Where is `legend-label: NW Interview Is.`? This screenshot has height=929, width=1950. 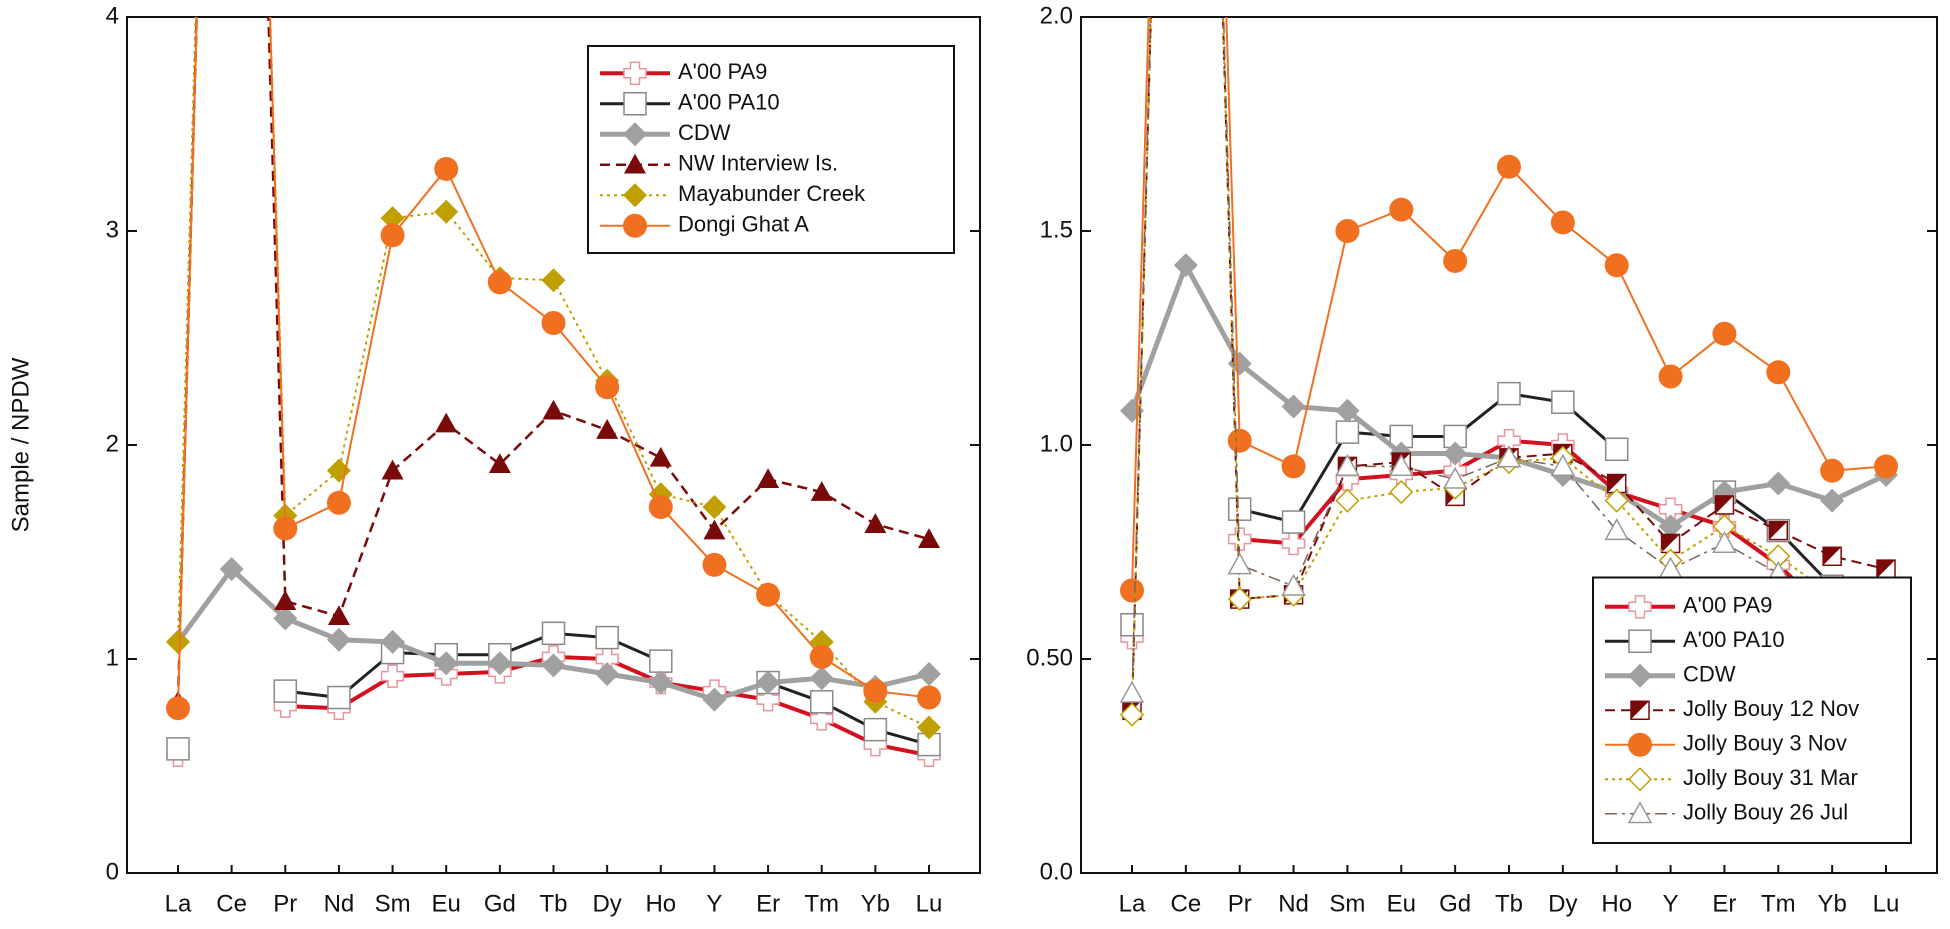 legend-label: NW Interview Is. is located at coordinates (758, 163).